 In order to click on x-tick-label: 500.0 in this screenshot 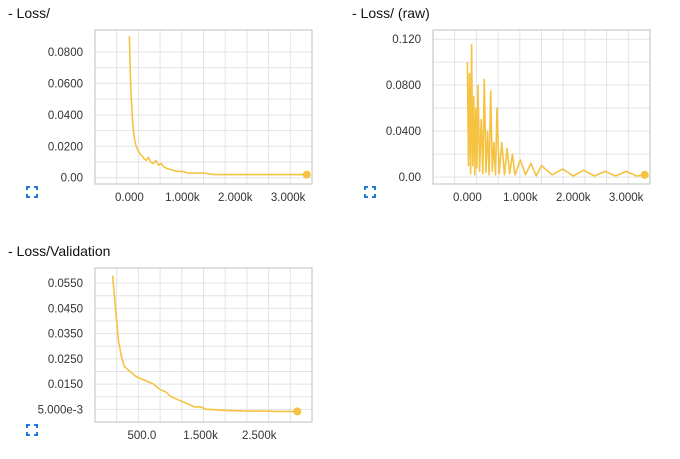, I will do `click(142, 436)`.